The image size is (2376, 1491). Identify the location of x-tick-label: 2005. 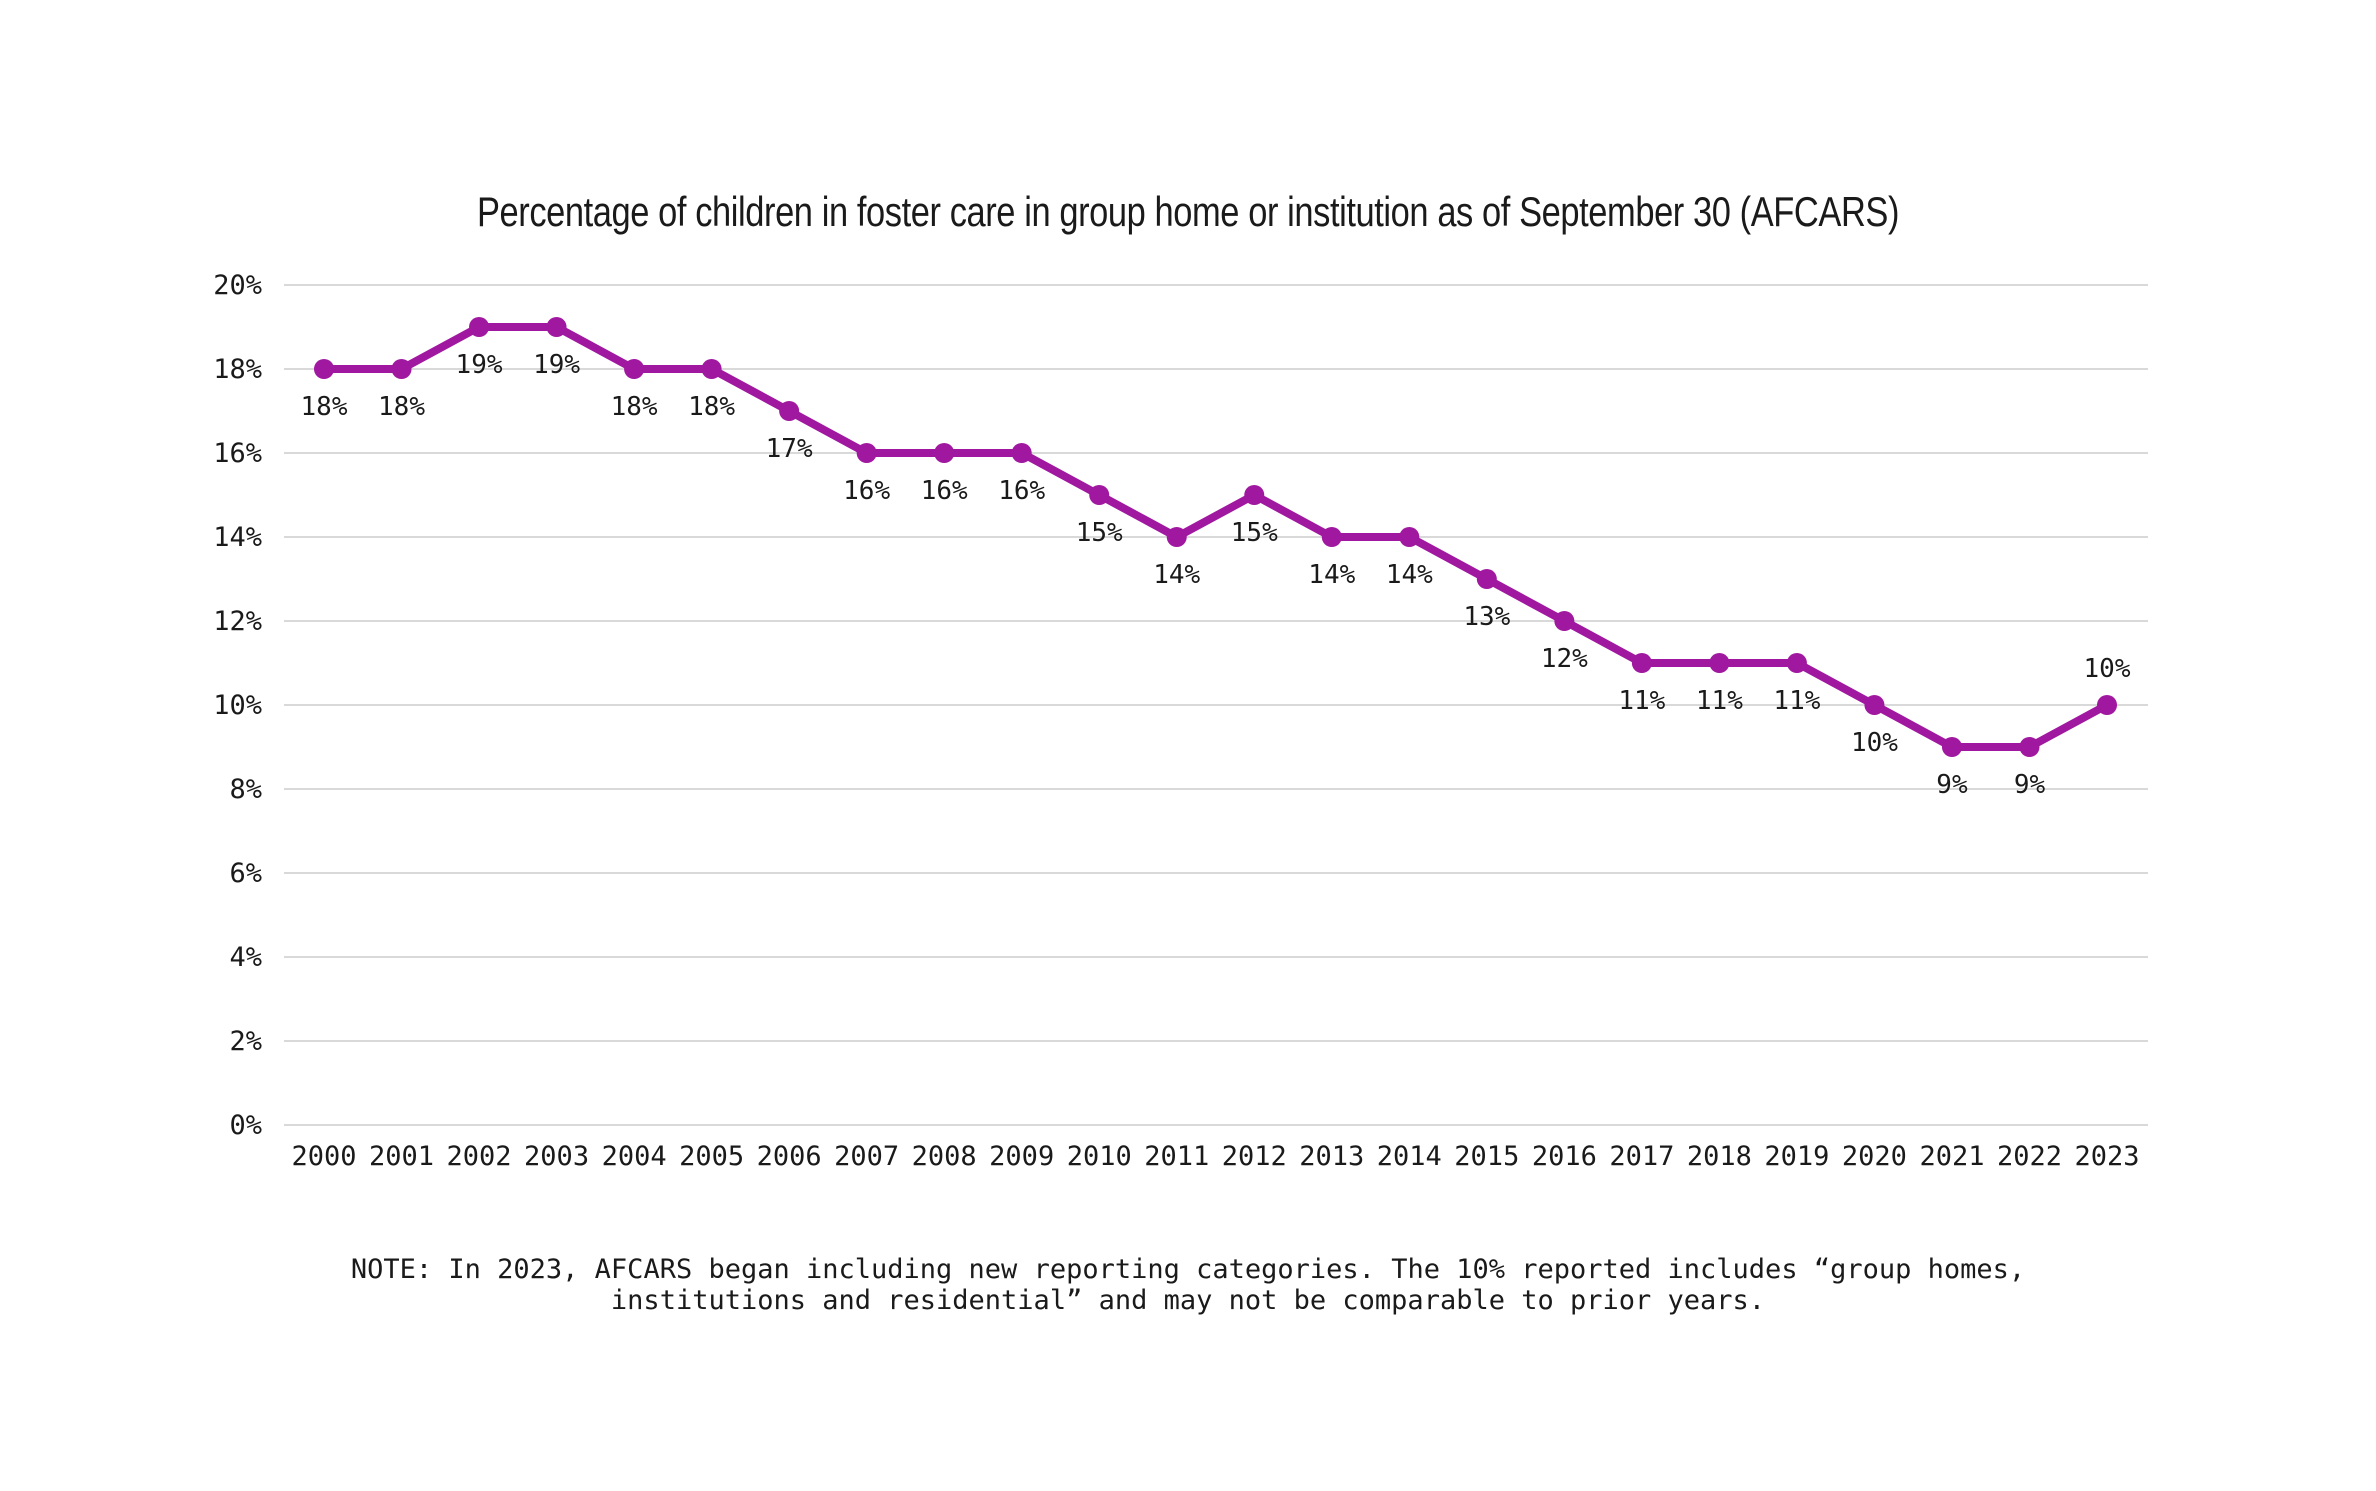
(711, 1156).